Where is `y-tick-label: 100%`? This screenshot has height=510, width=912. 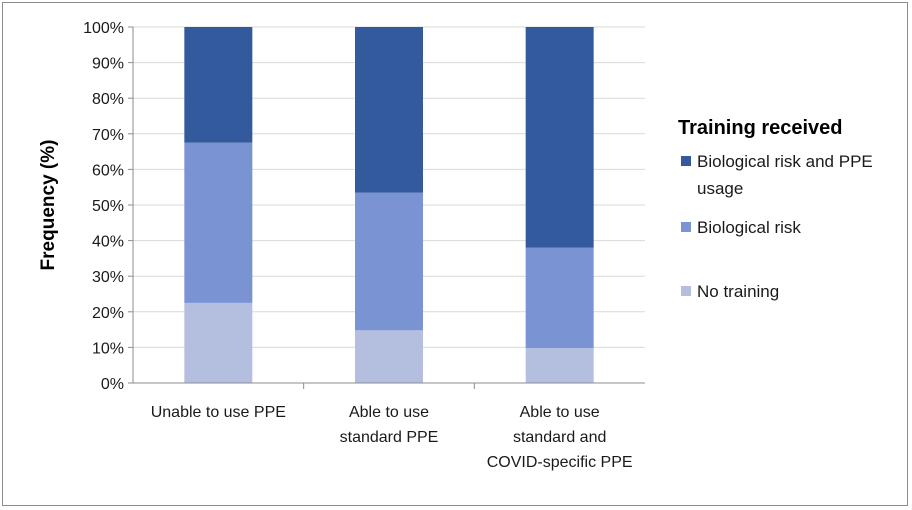 y-tick-label: 100% is located at coordinates (103, 28).